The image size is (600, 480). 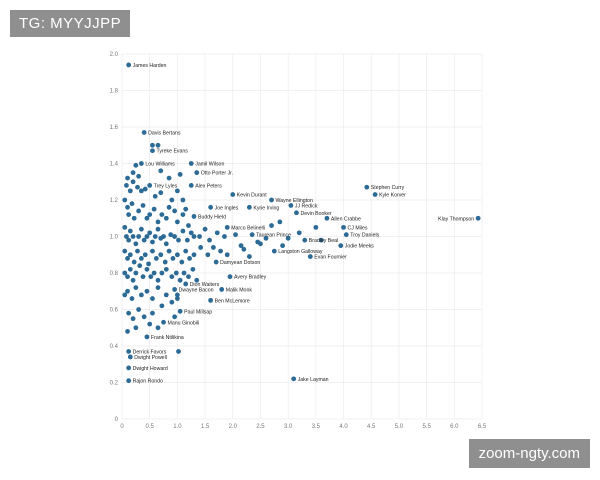 What do you see at coordinates (266, 208) in the screenshot?
I see `point-label: Kyrie Irving` at bounding box center [266, 208].